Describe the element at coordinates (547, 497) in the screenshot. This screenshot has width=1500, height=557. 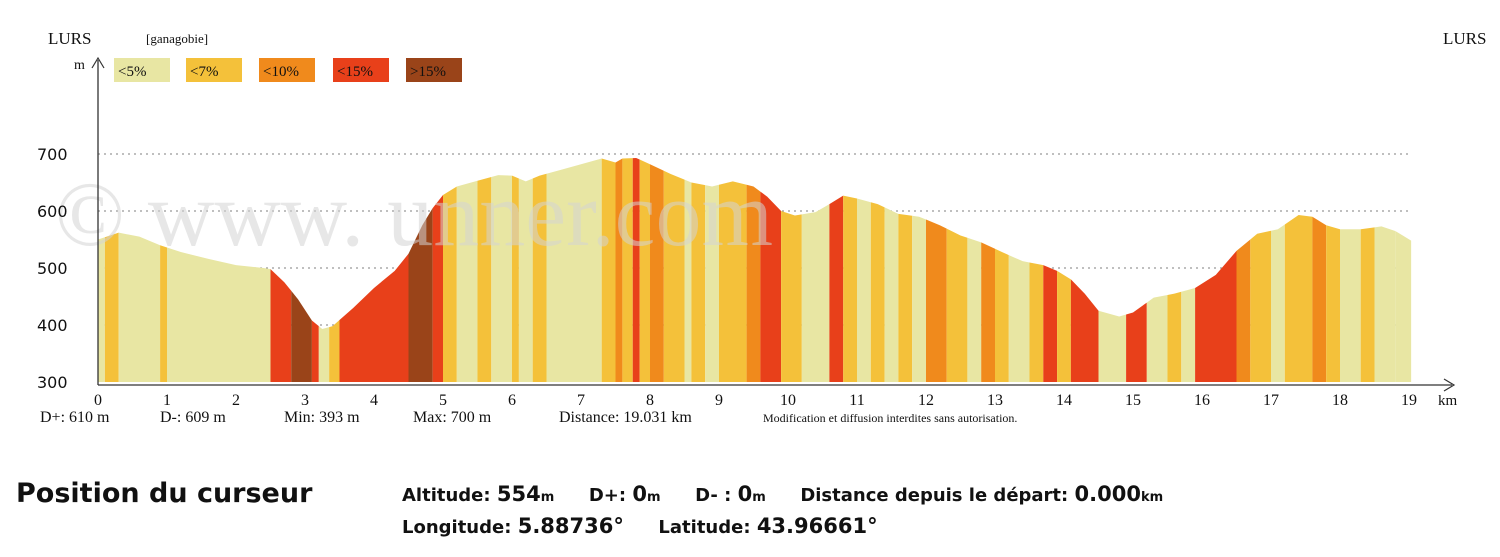
I see `altitude-unit: m` at that location.